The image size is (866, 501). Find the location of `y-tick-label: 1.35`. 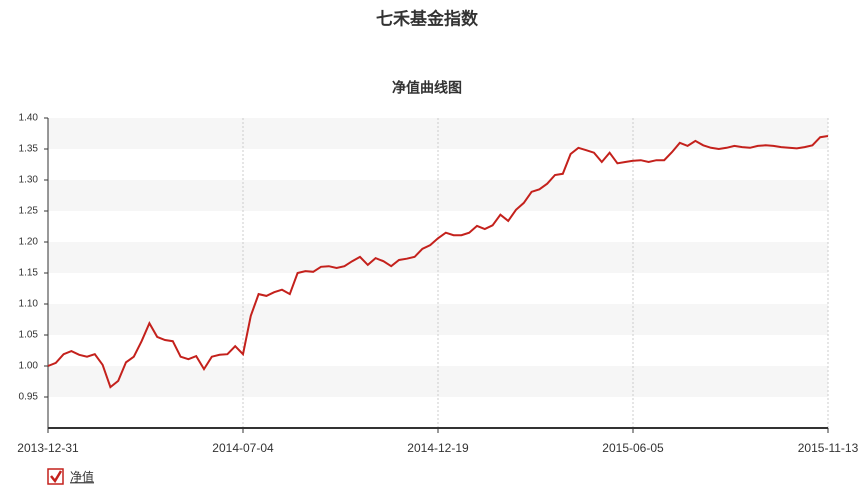

y-tick-label: 1.35 is located at coordinates (29, 149).